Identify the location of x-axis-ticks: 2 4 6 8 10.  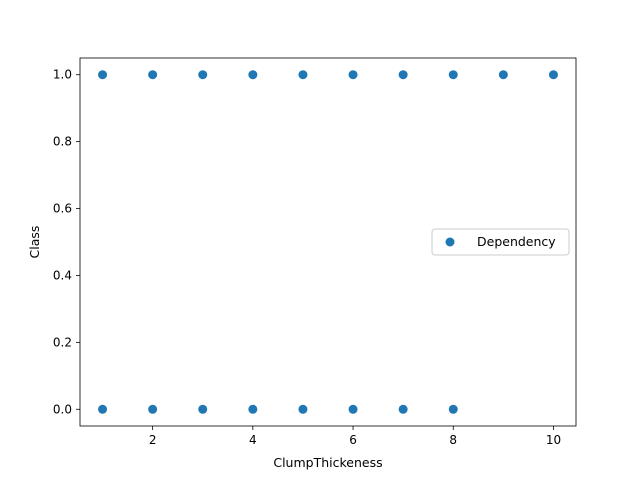
(355, 436).